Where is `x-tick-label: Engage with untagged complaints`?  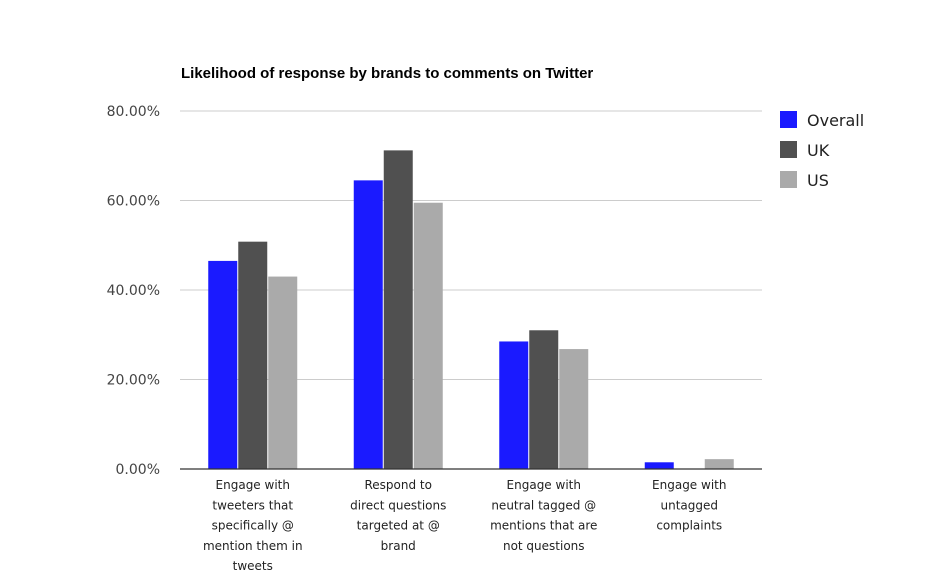
x-tick-label: Engage with untagged complaints is located at coordinates (689, 505).